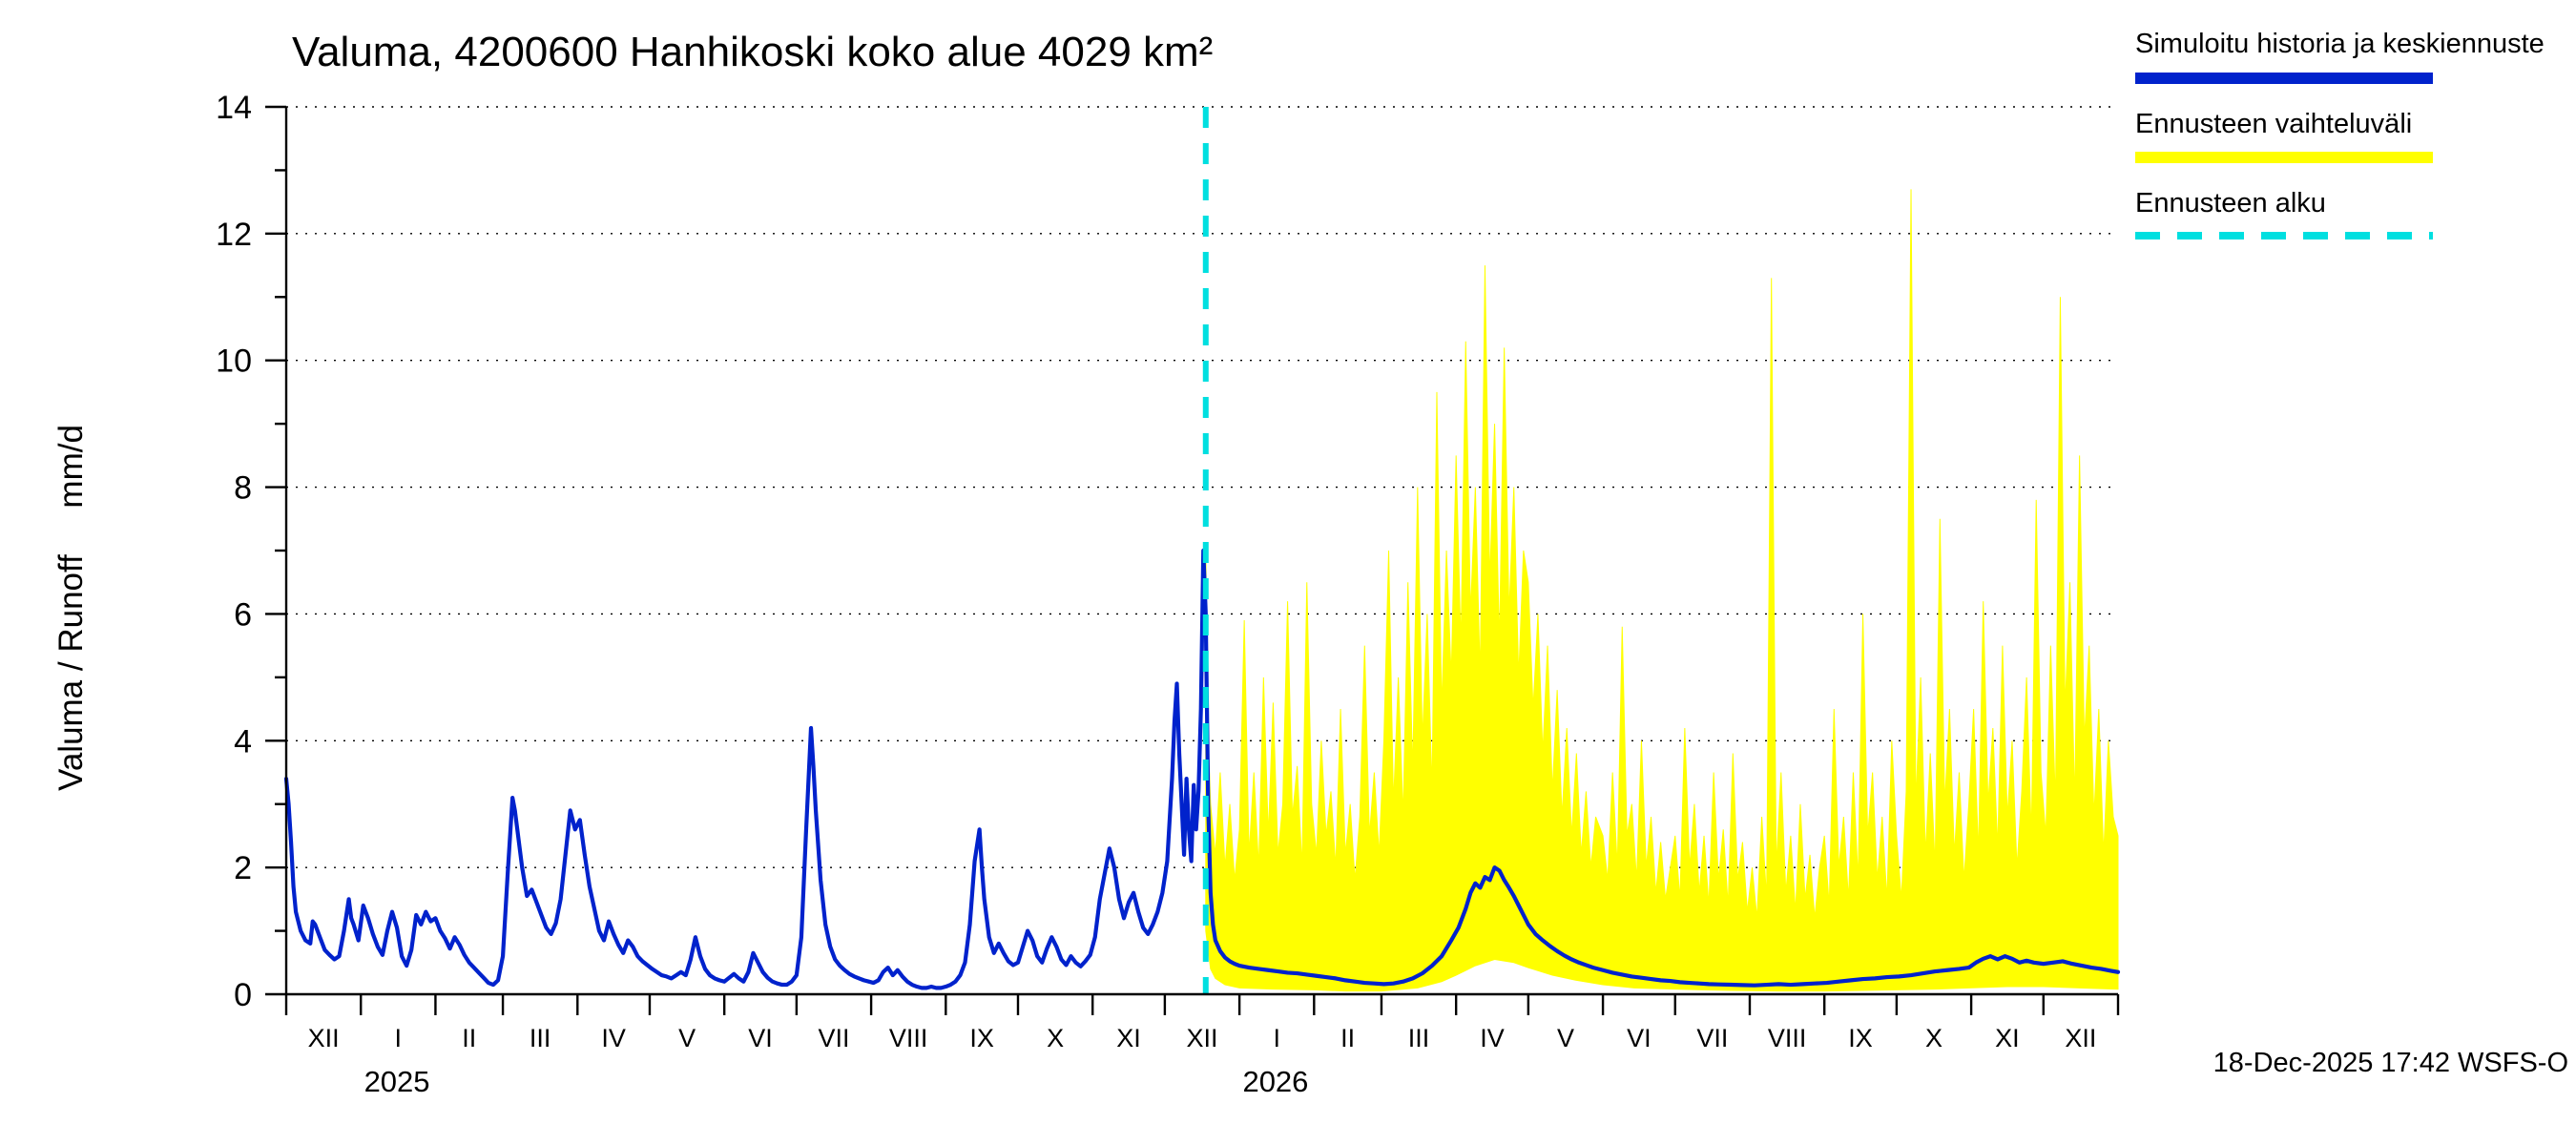 Image resolution: width=2576 pixels, height=1145 pixels. I want to click on y-tick-label: 12, so click(234, 235).